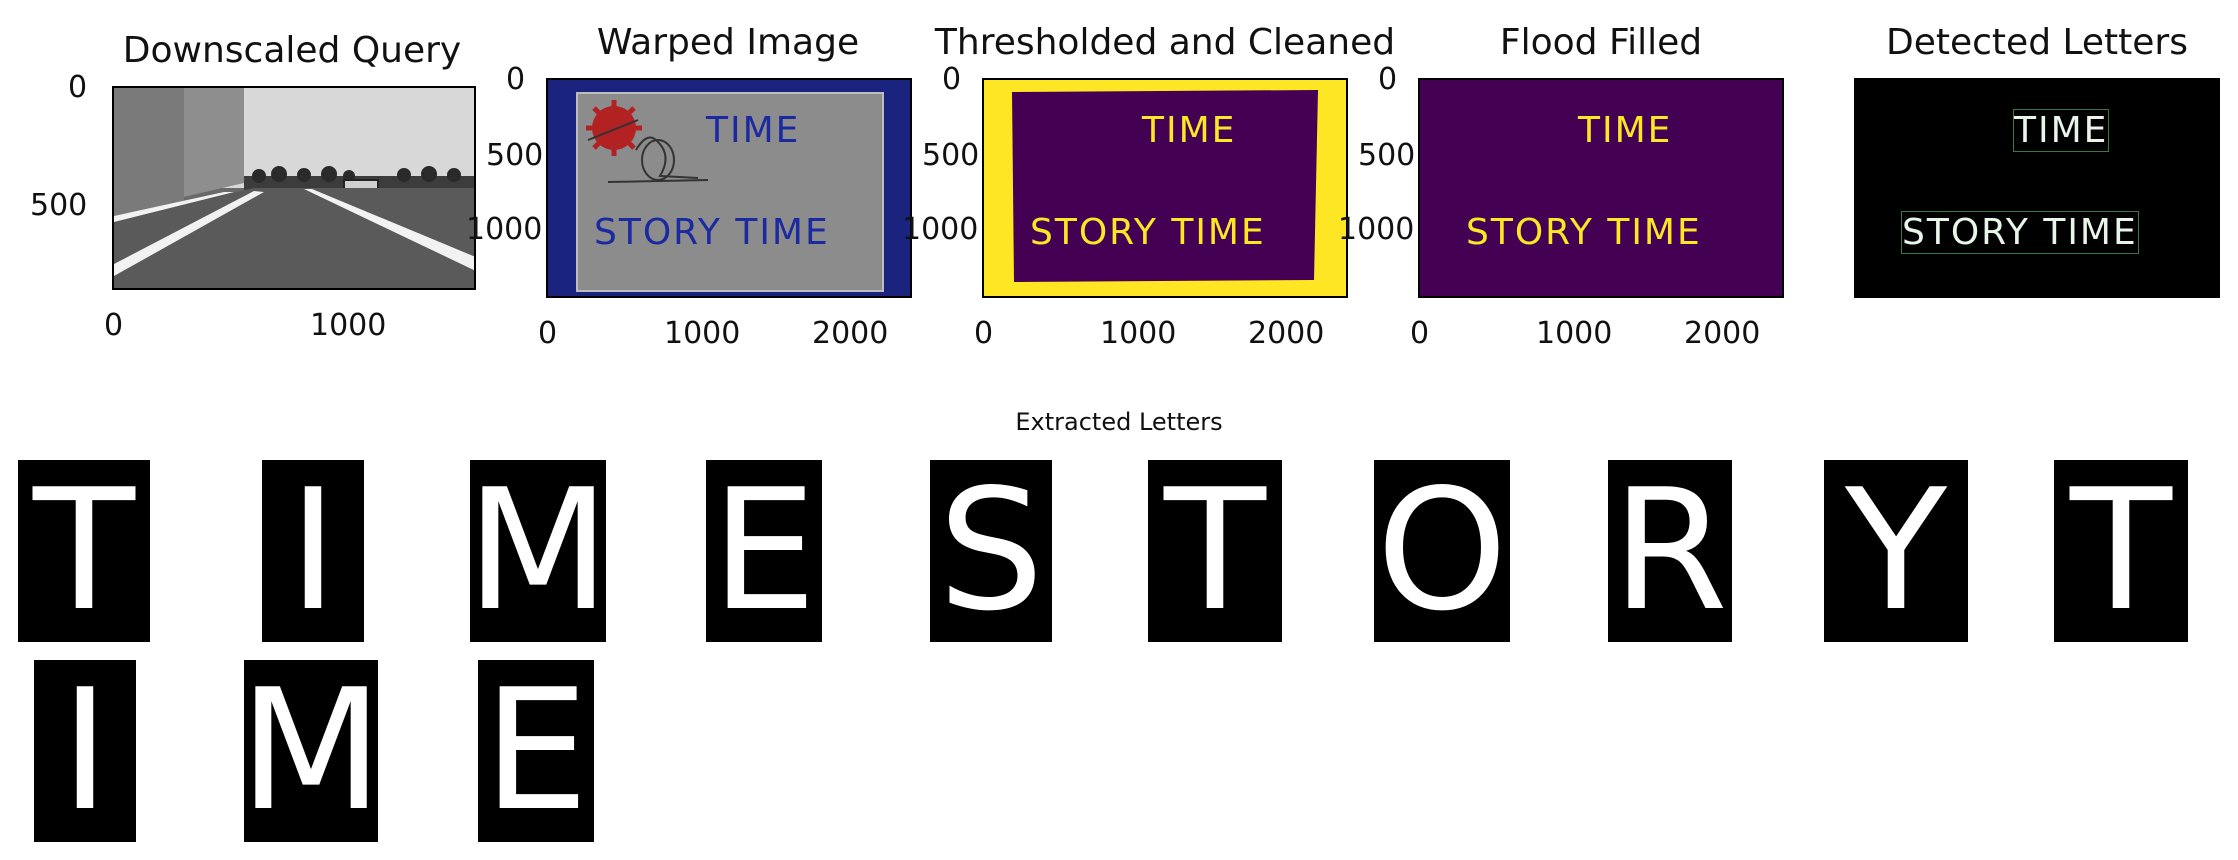 This screenshot has height=860, width=2238. Describe the element at coordinates (712, 232) in the screenshot. I see `warped-text-line2: STORY TIME` at that location.